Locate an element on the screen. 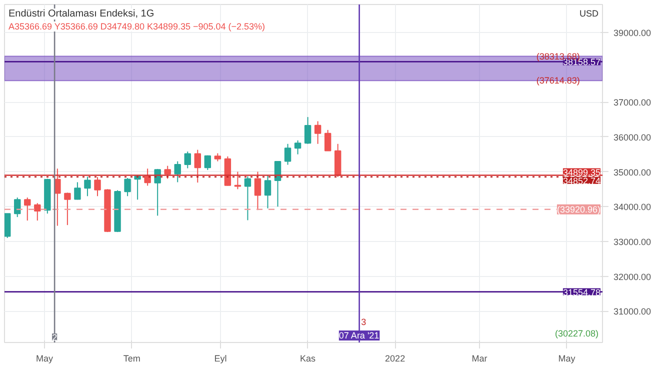 The height and width of the screenshot is (366, 654). ref-line-label: 2 is located at coordinates (55, 337).